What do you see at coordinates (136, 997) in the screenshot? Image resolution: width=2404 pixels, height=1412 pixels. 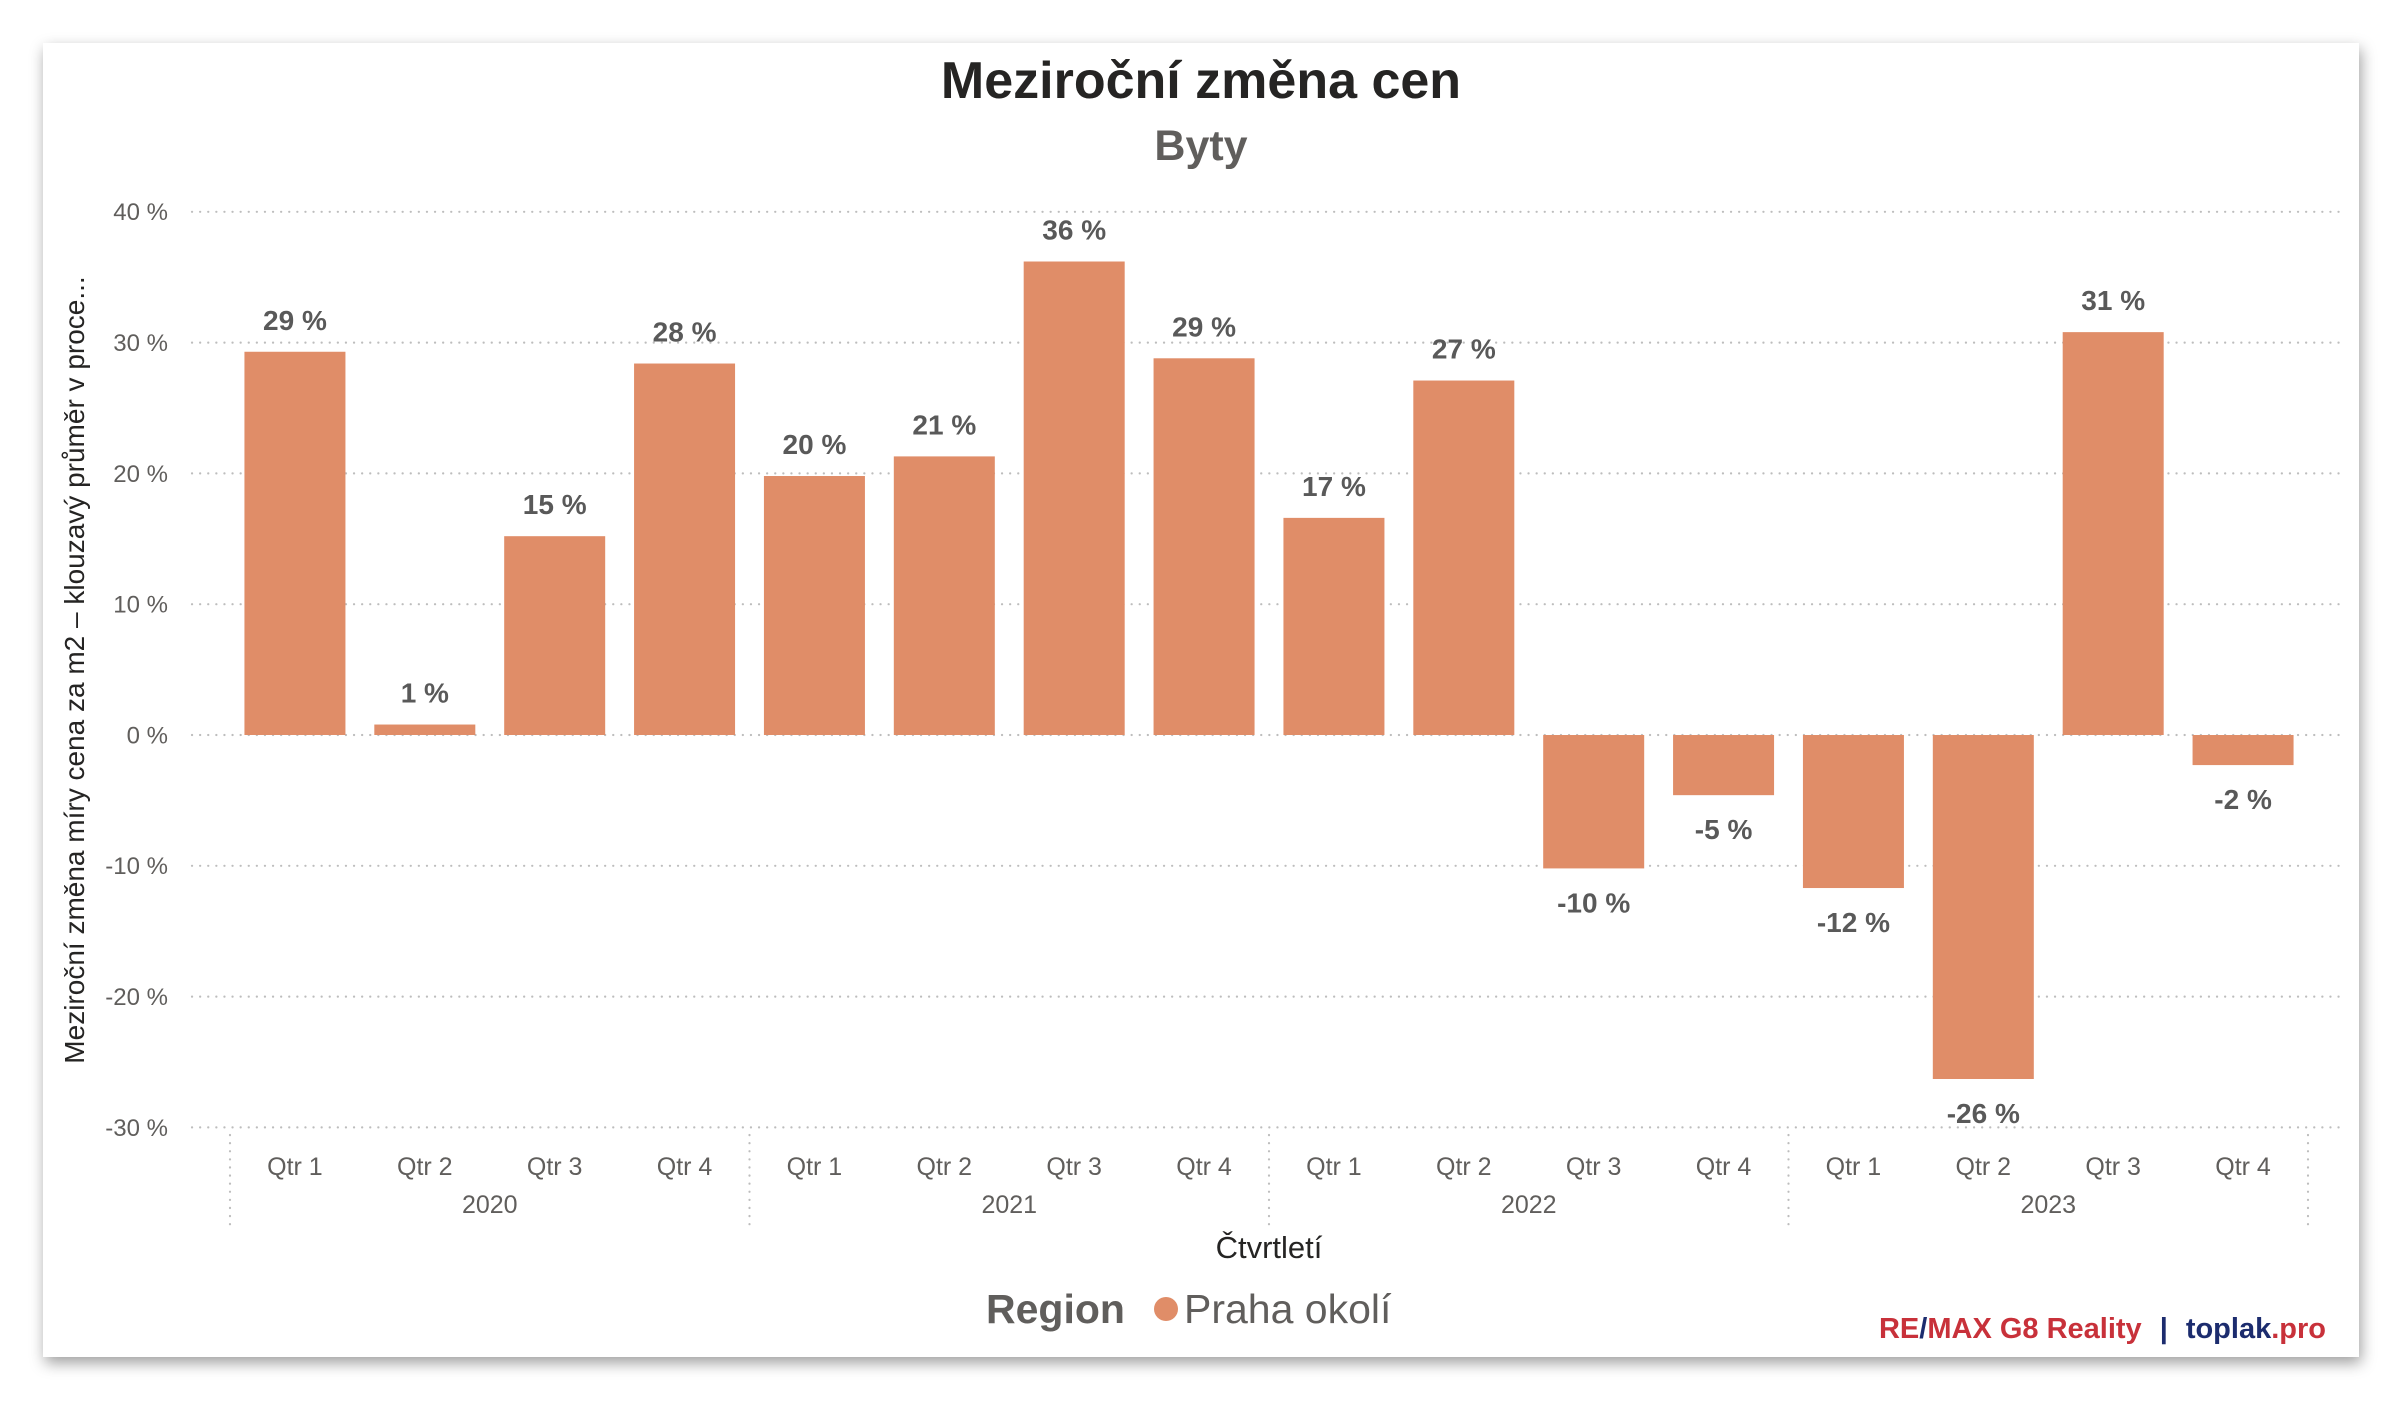 I see `y-tick-label: -20 %` at bounding box center [136, 997].